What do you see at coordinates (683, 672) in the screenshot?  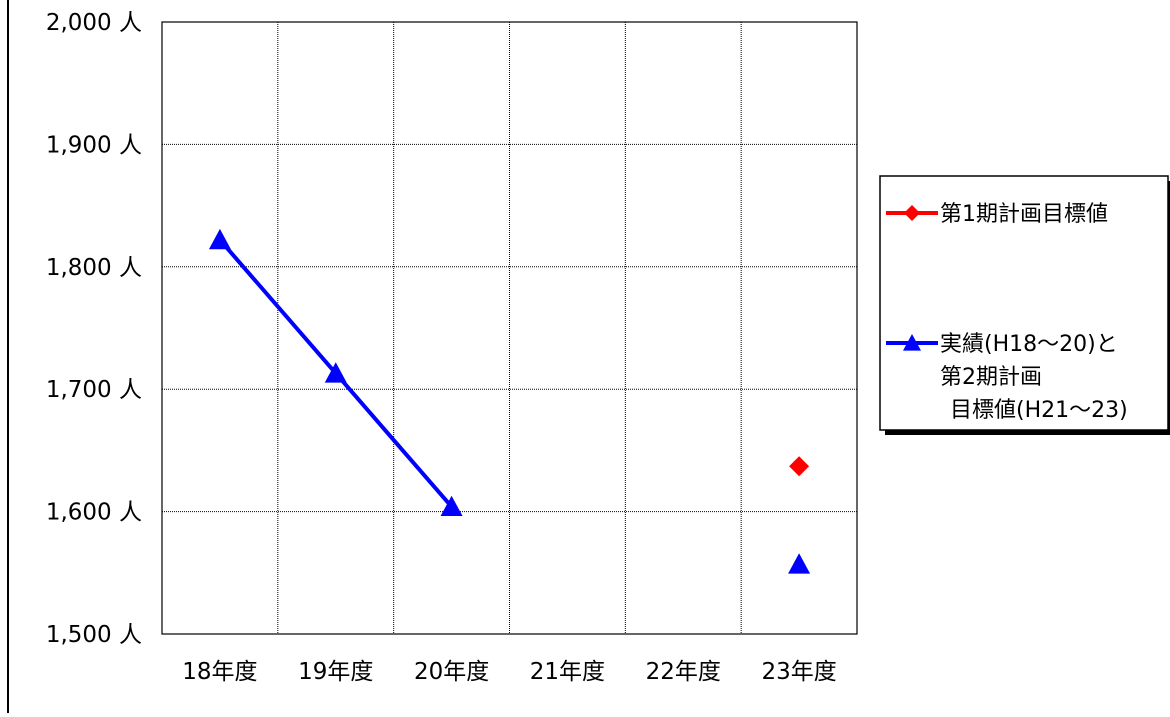 I see `x-tick-label: 22年度` at bounding box center [683, 672].